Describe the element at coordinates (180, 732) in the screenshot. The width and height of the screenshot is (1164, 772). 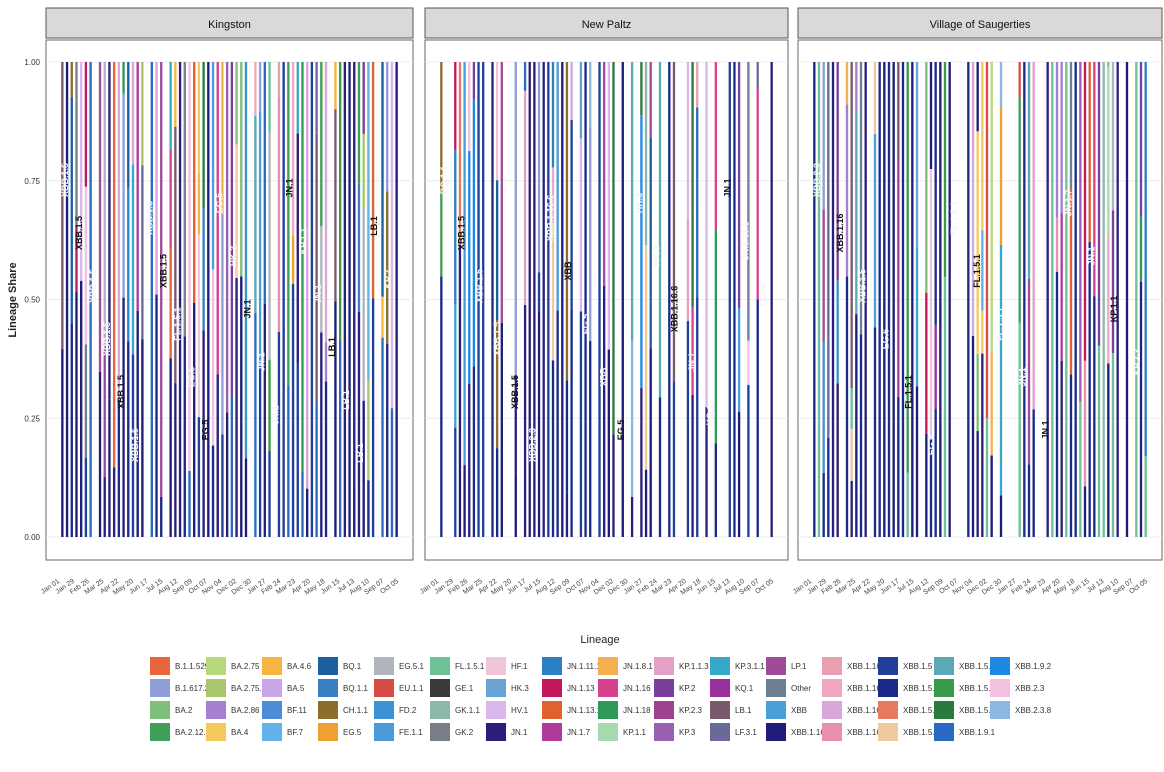
I see `legend-item: BA.2.12.1` at that location.